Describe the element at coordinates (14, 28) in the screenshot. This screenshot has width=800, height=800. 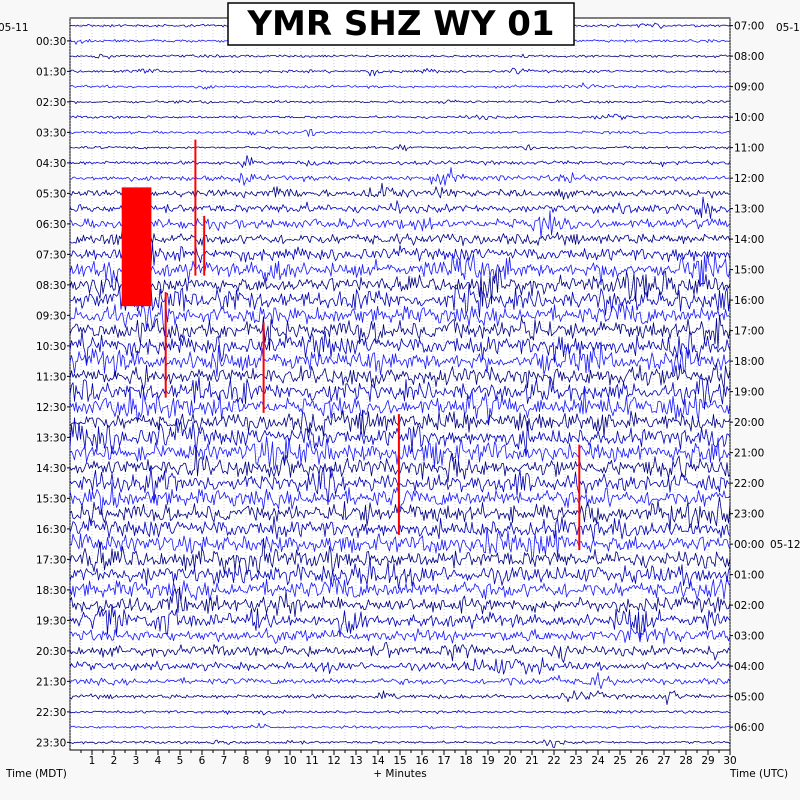
I see `date-left: 05-11` at that location.